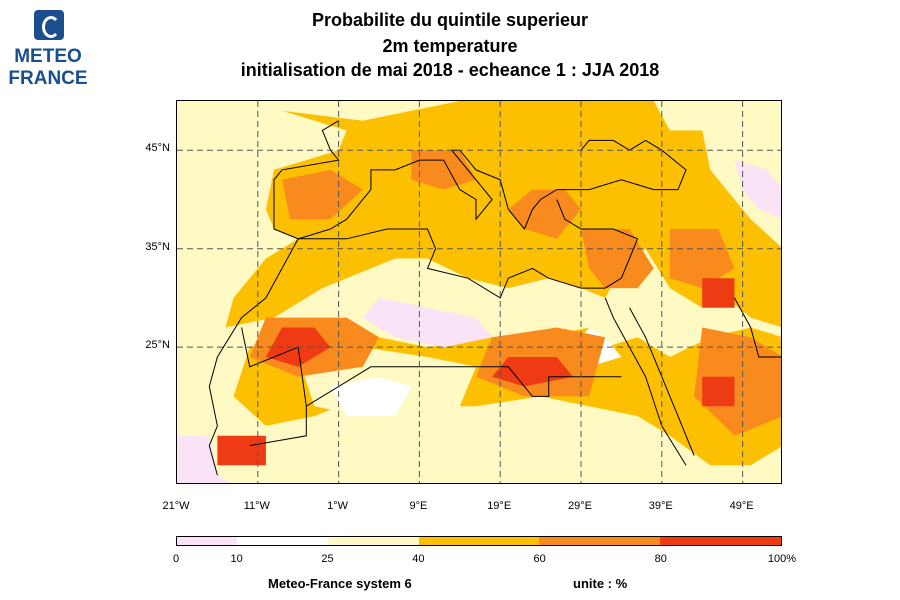  I want to click on lon-tick-label: 9°E, so click(418, 506).